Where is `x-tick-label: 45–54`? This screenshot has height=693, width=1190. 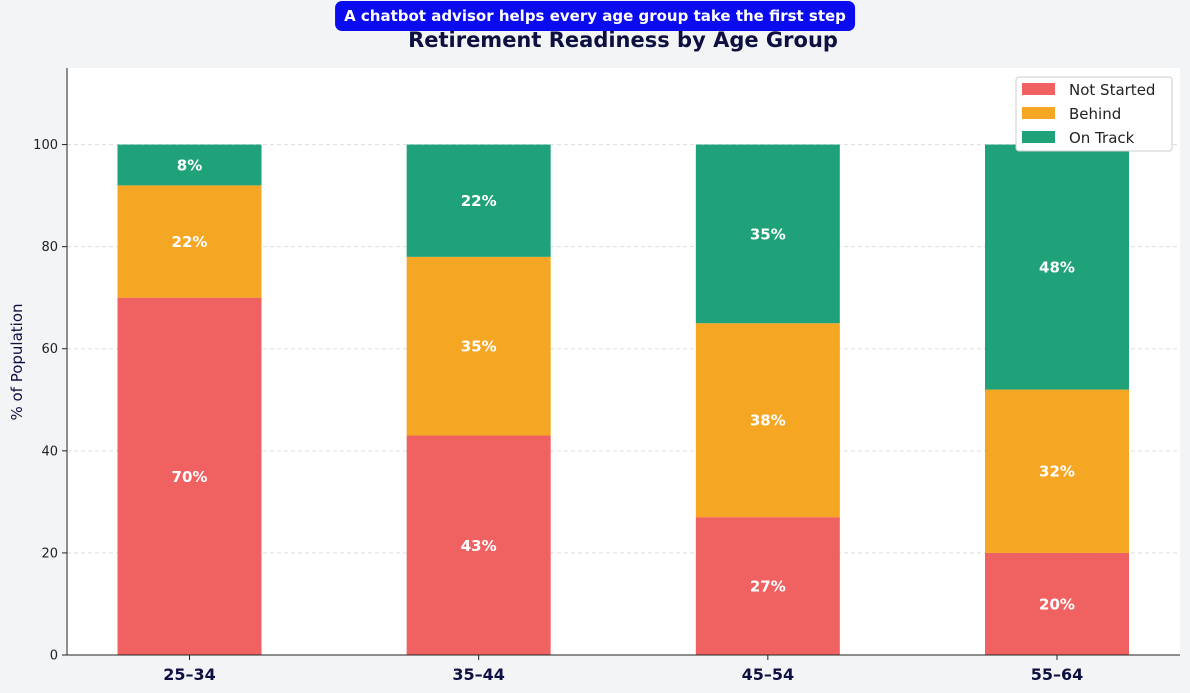 x-tick-label: 45–54 is located at coordinates (768, 674).